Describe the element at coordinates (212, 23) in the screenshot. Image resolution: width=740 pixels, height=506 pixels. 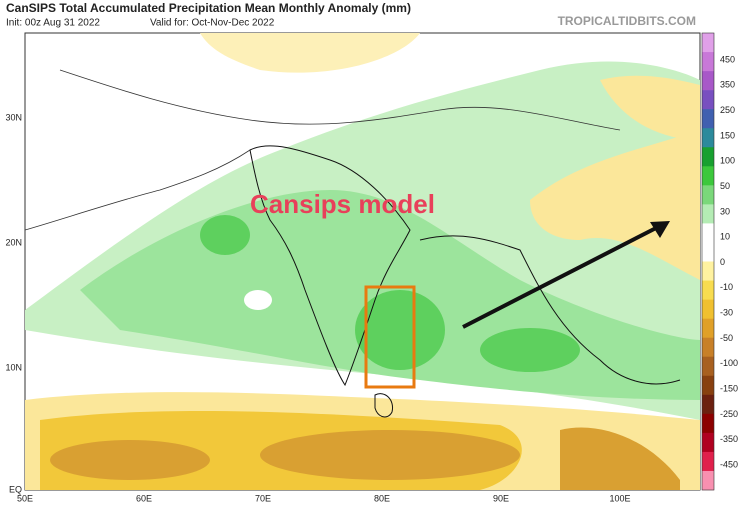
I see `valid-text: Valid for: Oct-Nov-Dec 2022` at that location.